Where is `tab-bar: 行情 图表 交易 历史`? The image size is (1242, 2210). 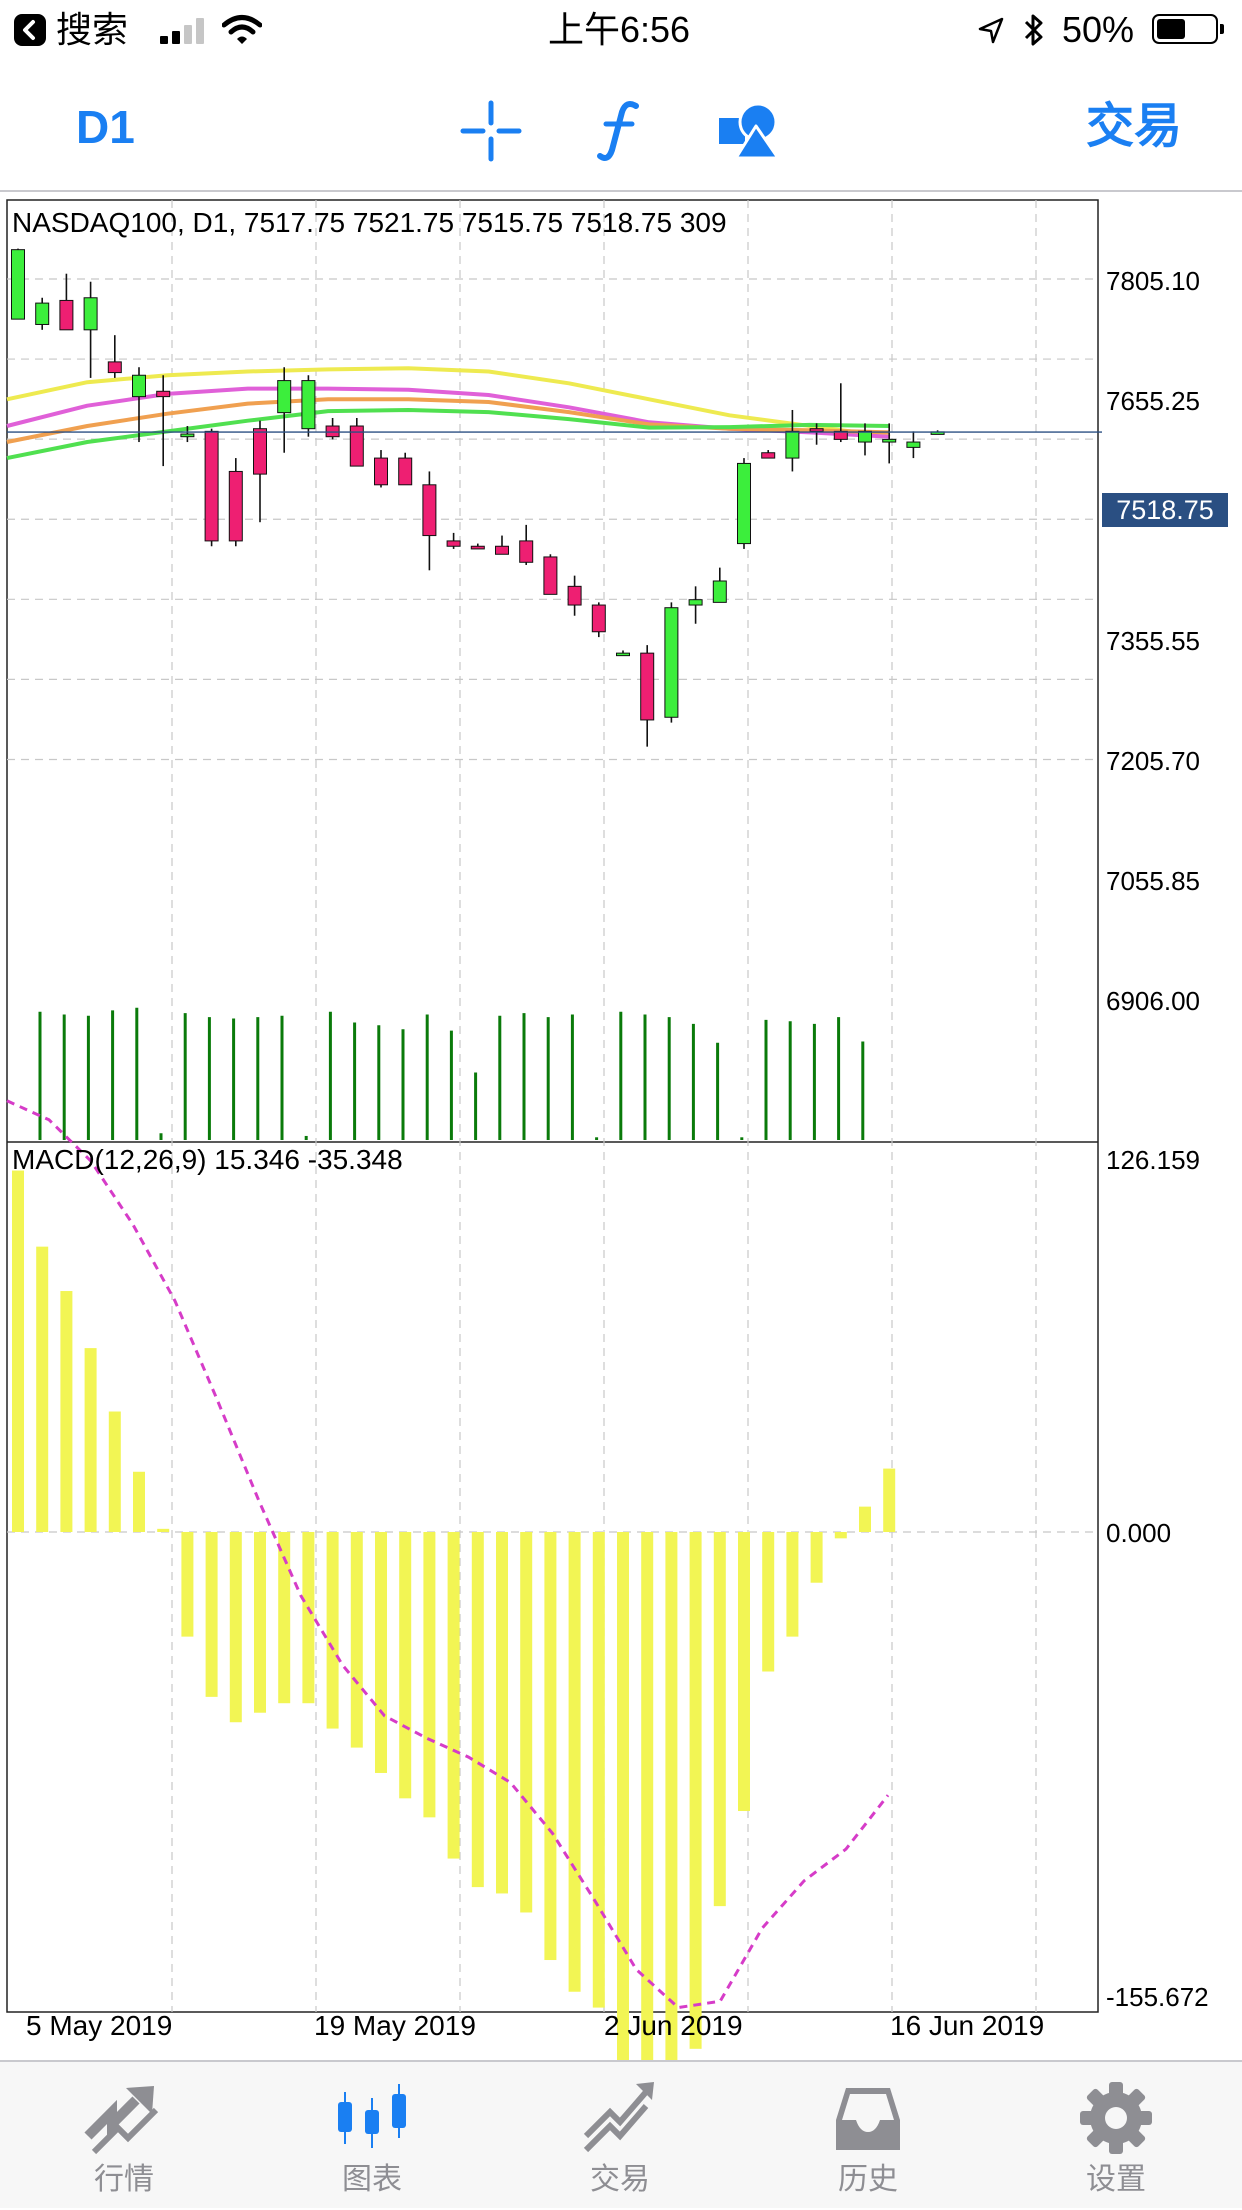 tab-bar: 行情 图表 交易 历史 is located at coordinates (621, 2134).